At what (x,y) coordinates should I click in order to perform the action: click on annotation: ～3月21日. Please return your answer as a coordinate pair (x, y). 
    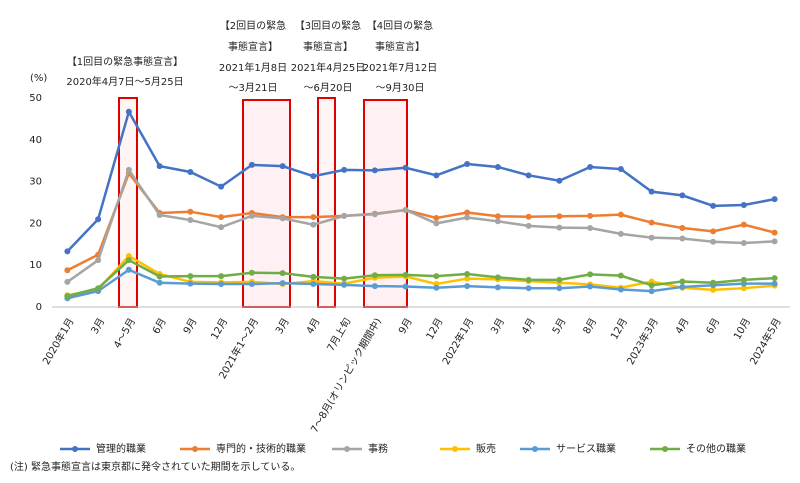
    Looking at the image, I should click on (252, 88).